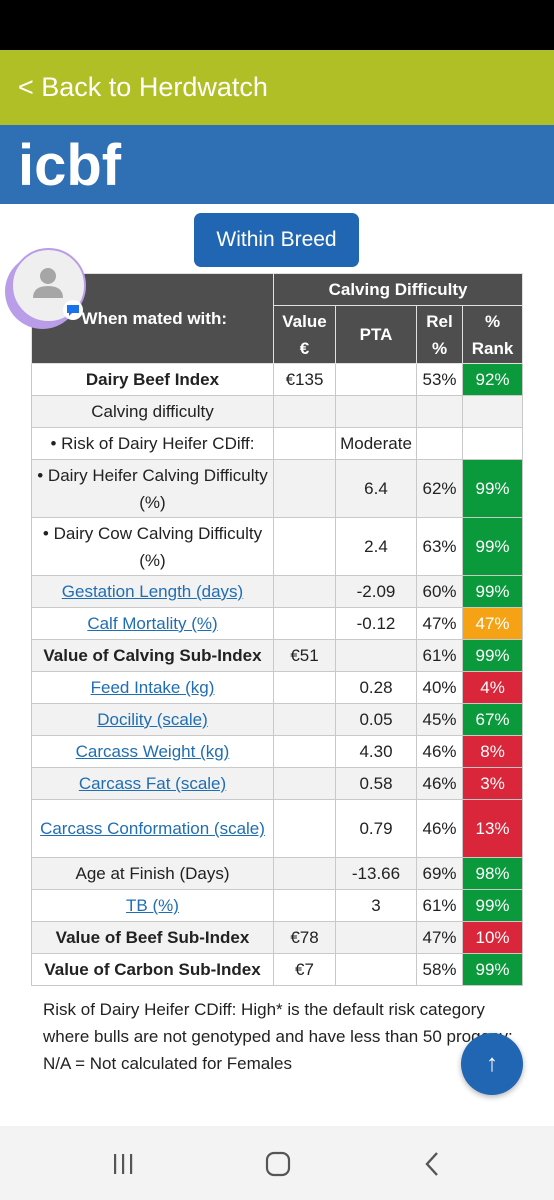  Describe the element at coordinates (152, 591) in the screenshot. I see `gestation-length-link: Gestation Length (days)` at that location.